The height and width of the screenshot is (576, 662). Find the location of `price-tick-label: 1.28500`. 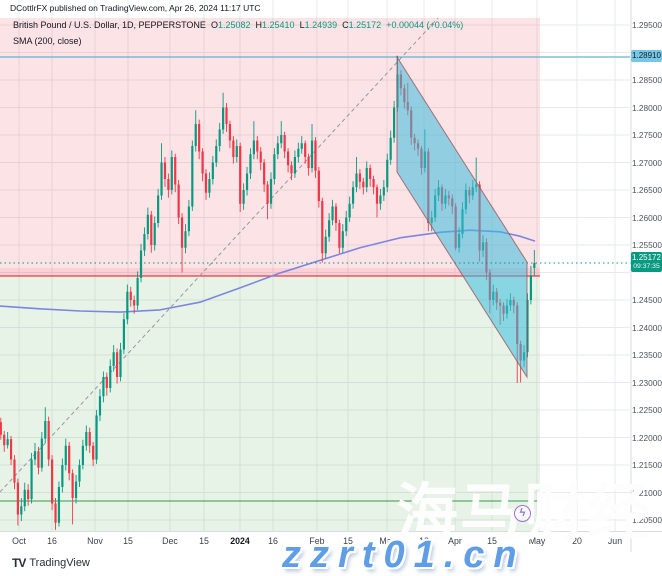

price-tick-label: 1.28500 is located at coordinates (647, 80).